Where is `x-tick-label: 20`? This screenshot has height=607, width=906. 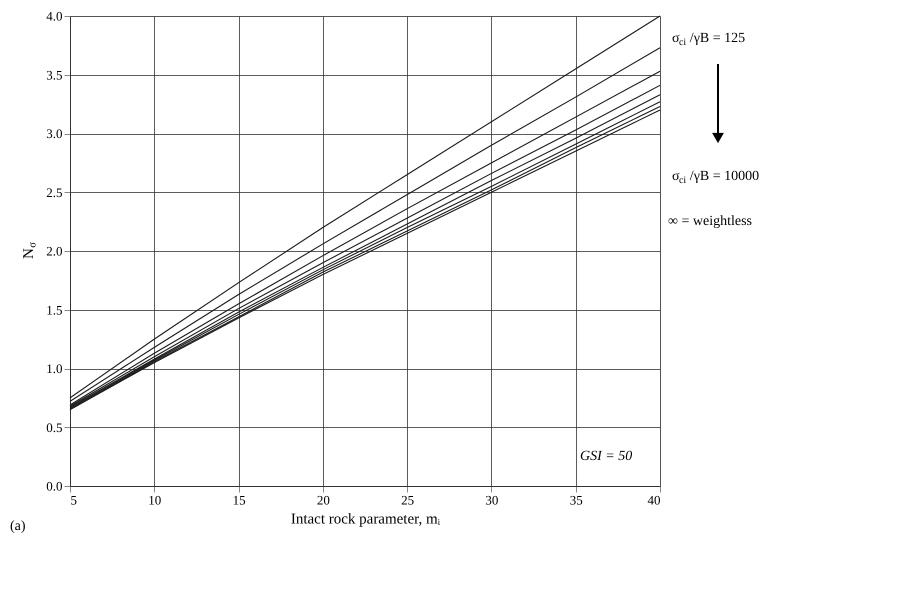 x-tick-label: 20 is located at coordinates (323, 500).